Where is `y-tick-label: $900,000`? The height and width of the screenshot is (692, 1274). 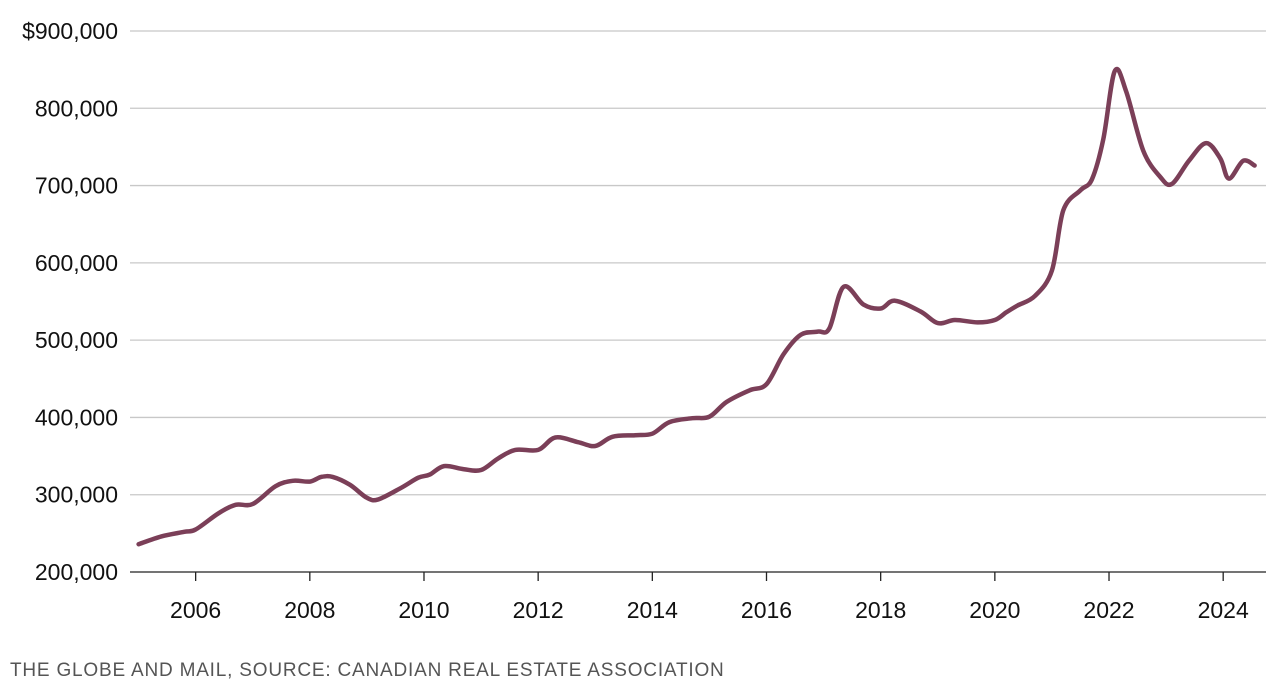
y-tick-label: $900,000 is located at coordinates (70, 31).